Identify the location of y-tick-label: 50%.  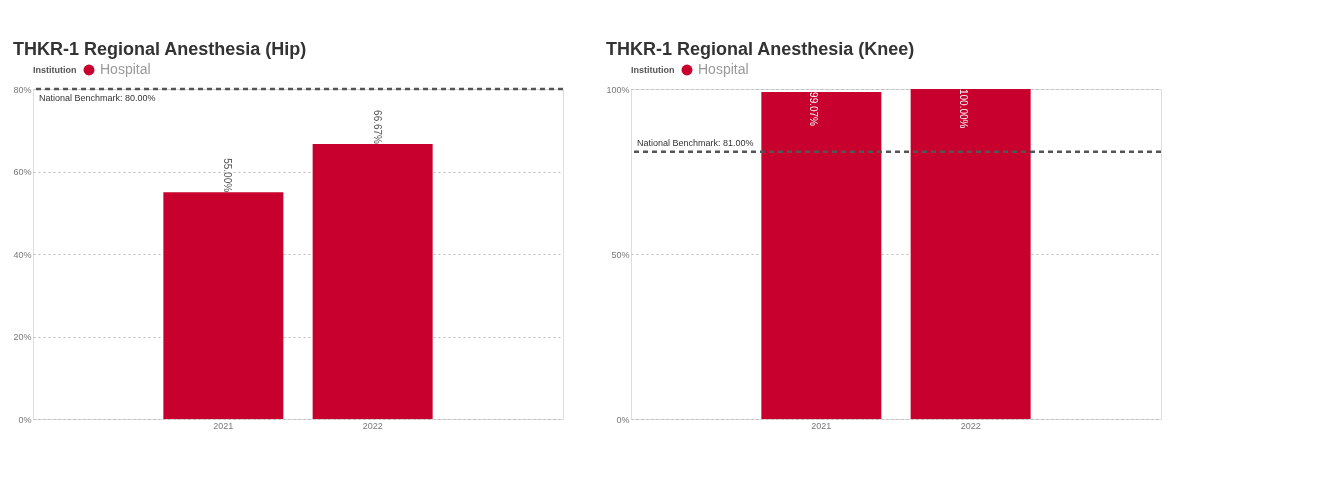
(620, 254).